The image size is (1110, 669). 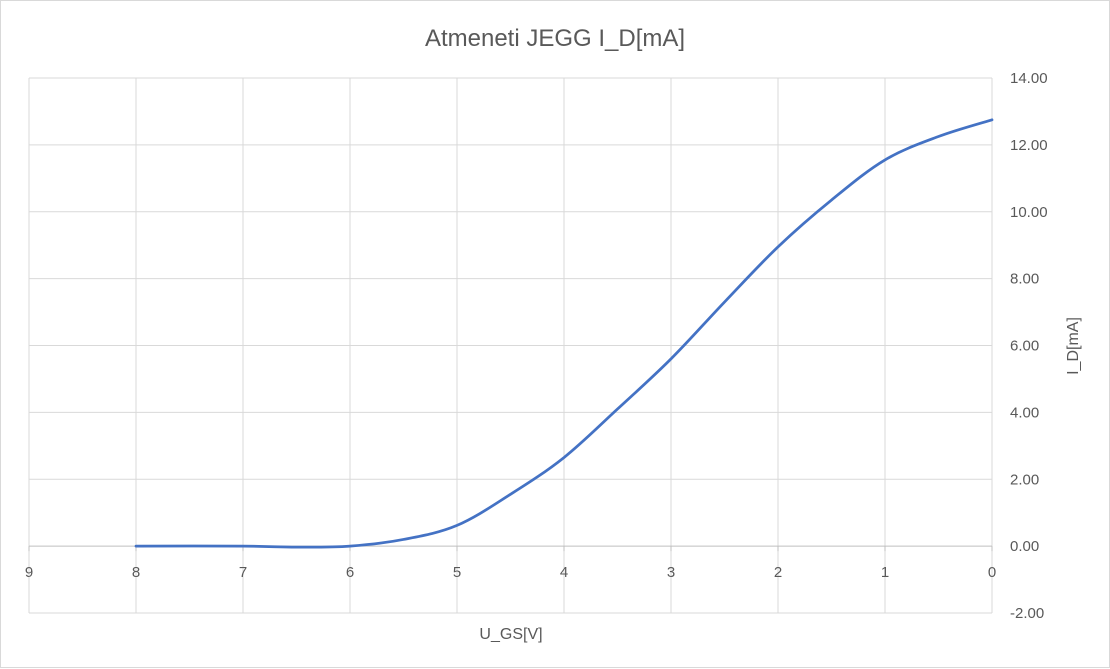 What do you see at coordinates (555, 38) in the screenshot?
I see `chart-title: Atmeneti JEGG I_D[mA]` at bounding box center [555, 38].